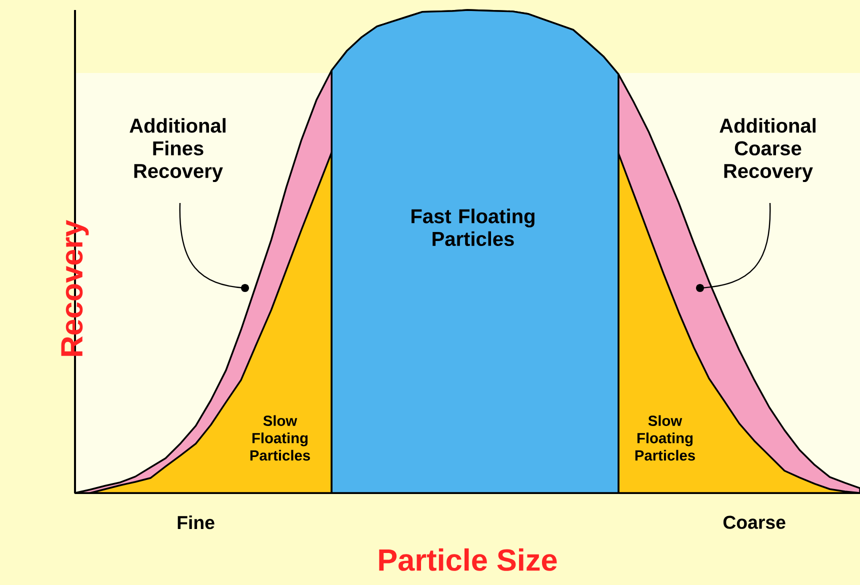 This screenshot has height=585, width=860. Describe the element at coordinates (75, 288) in the screenshot. I see `y-axis-title: Recovery` at that location.